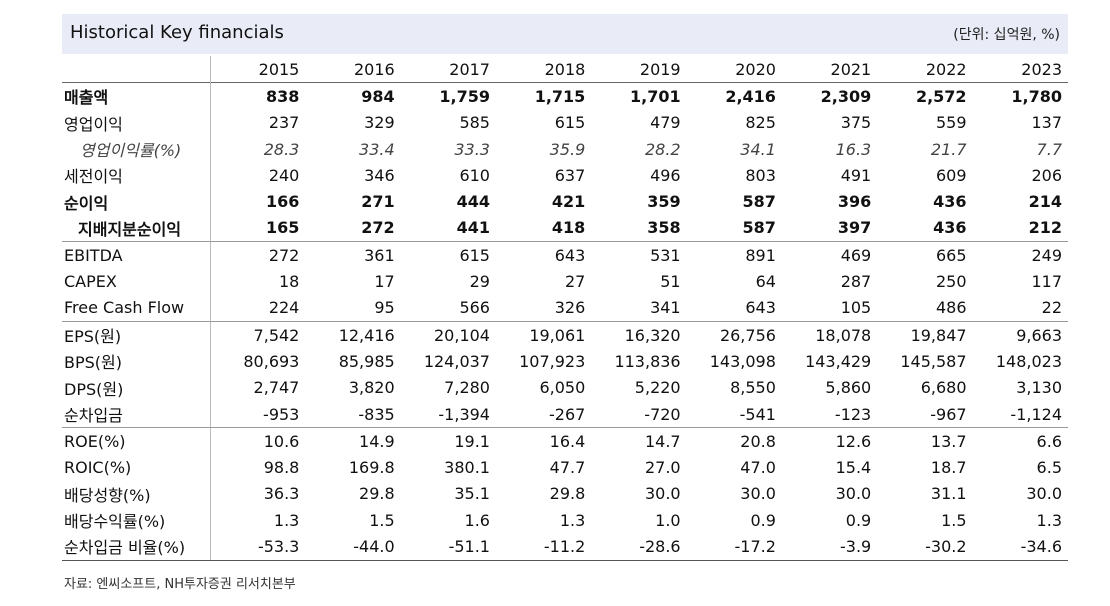 The image size is (1110, 606). What do you see at coordinates (136, 308) in the screenshot?
I see `row-label: Free Cash Flow` at bounding box center [136, 308].